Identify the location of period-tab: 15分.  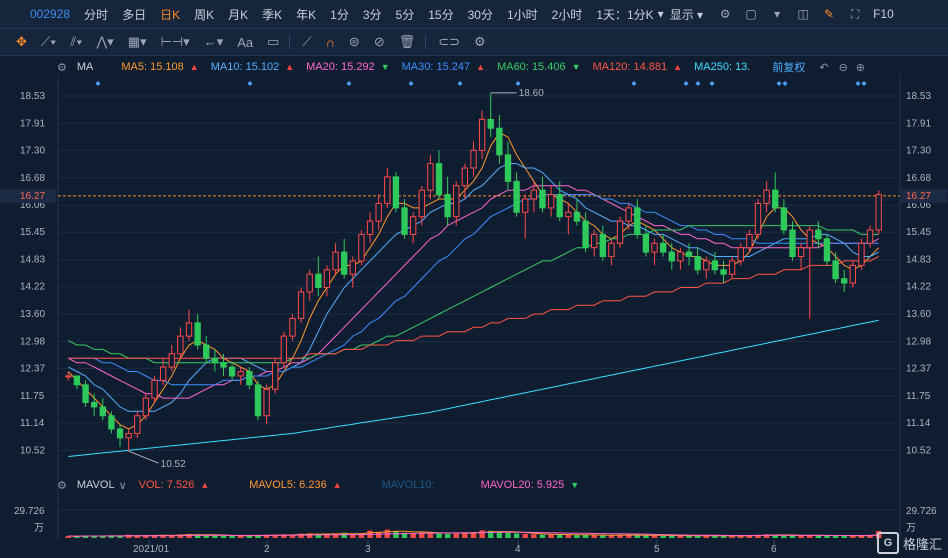
(441, 14).